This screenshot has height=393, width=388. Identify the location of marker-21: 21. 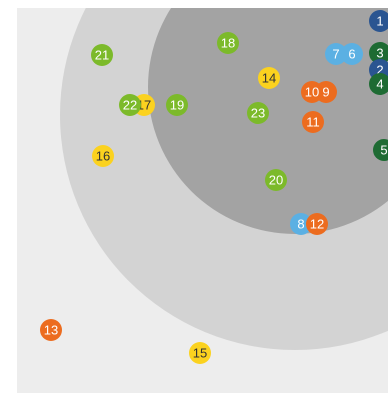
(102, 55).